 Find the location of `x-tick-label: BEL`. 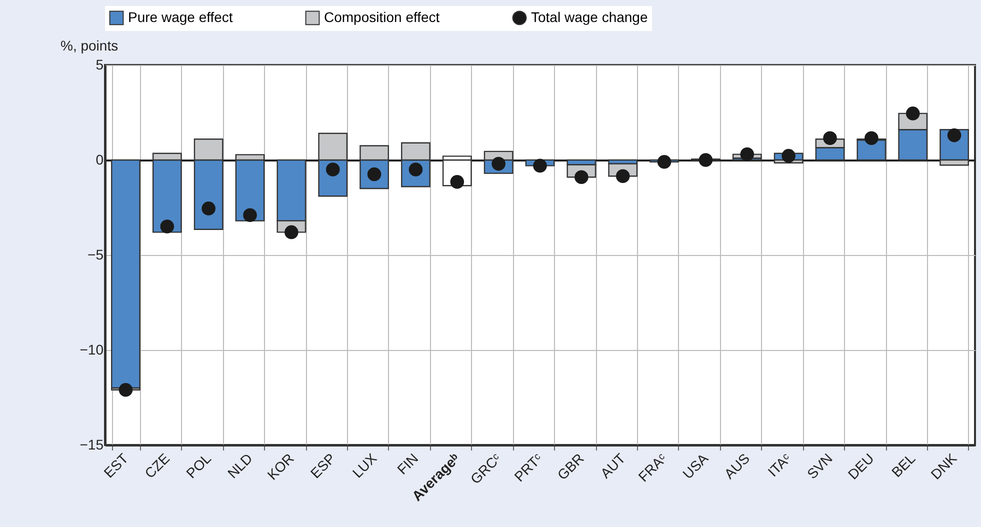

x-tick-label: BEL is located at coordinates (903, 465).